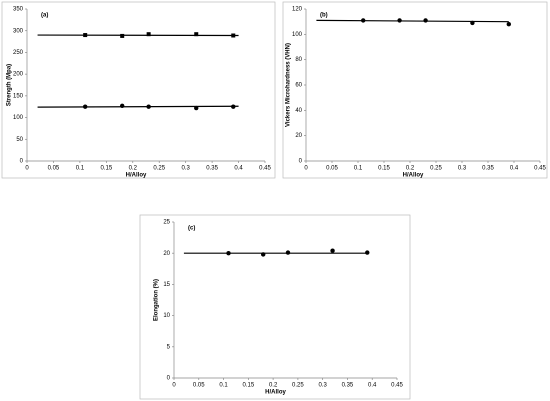 This screenshot has width=550, height=401. What do you see at coordinates (298, 60) in the screenshot?
I see `y-tick-label: 80` at bounding box center [298, 60].